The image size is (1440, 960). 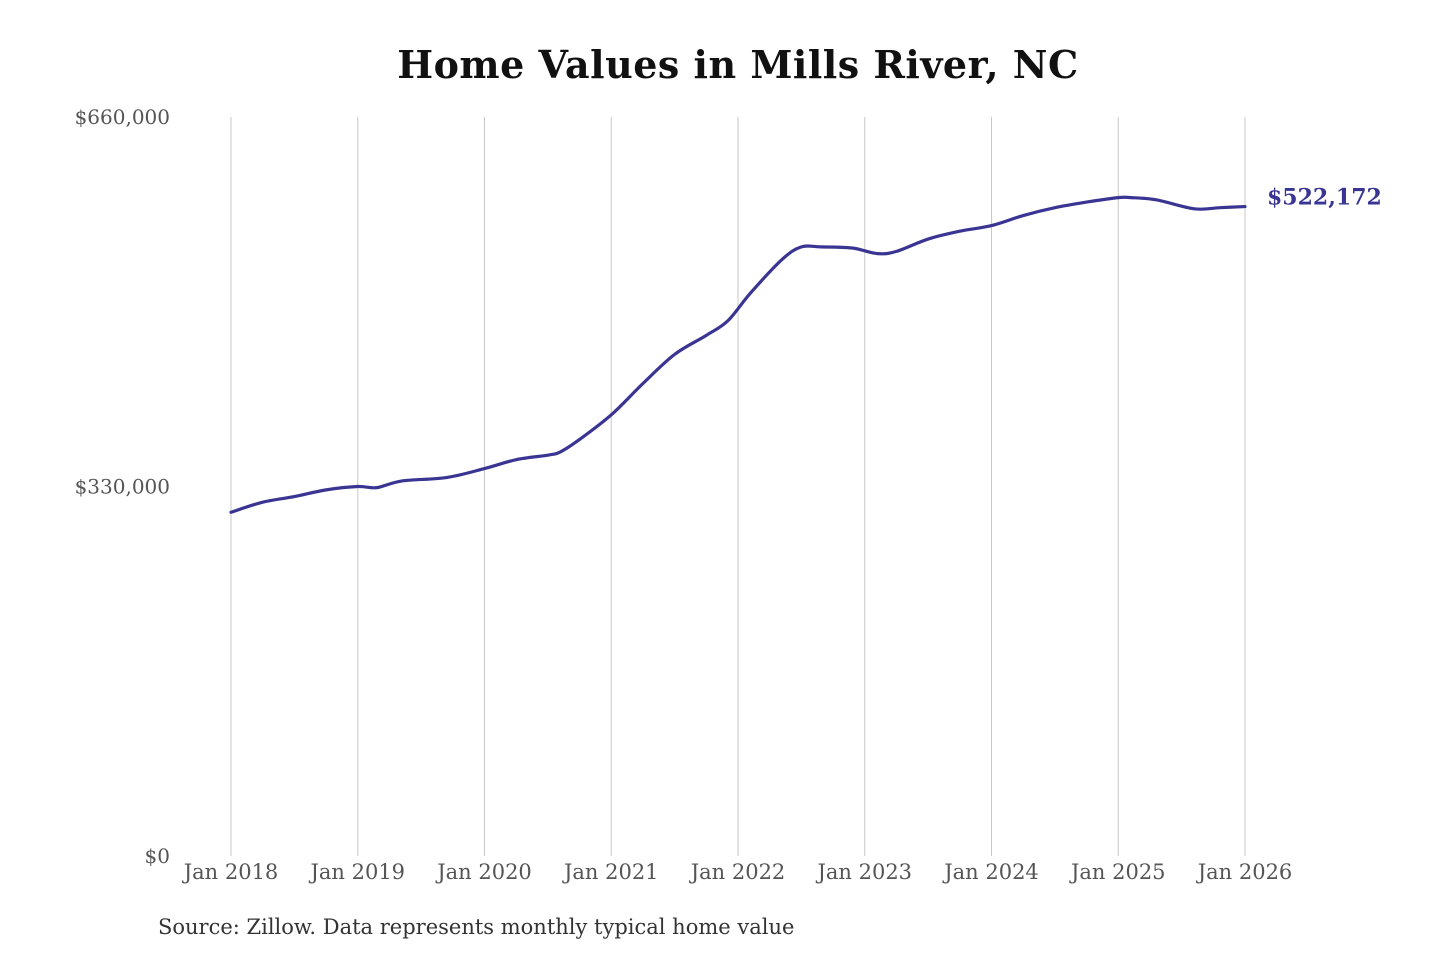 I want to click on xtick-label-5: Jan 2023, so click(x=863, y=872).